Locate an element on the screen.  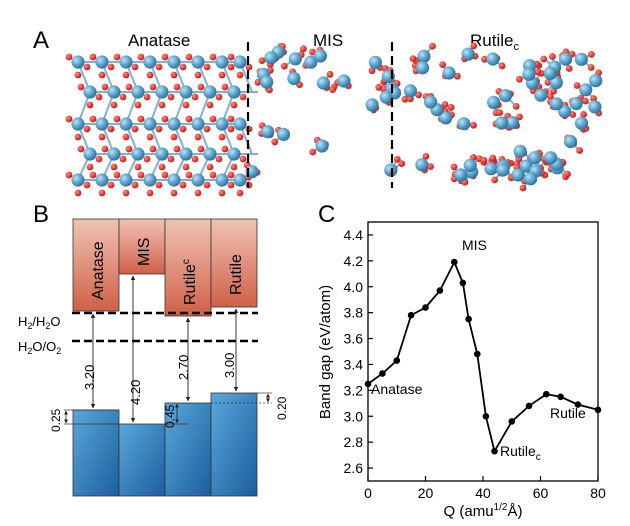
label-mis-structure: MIS is located at coordinates (328, 40).